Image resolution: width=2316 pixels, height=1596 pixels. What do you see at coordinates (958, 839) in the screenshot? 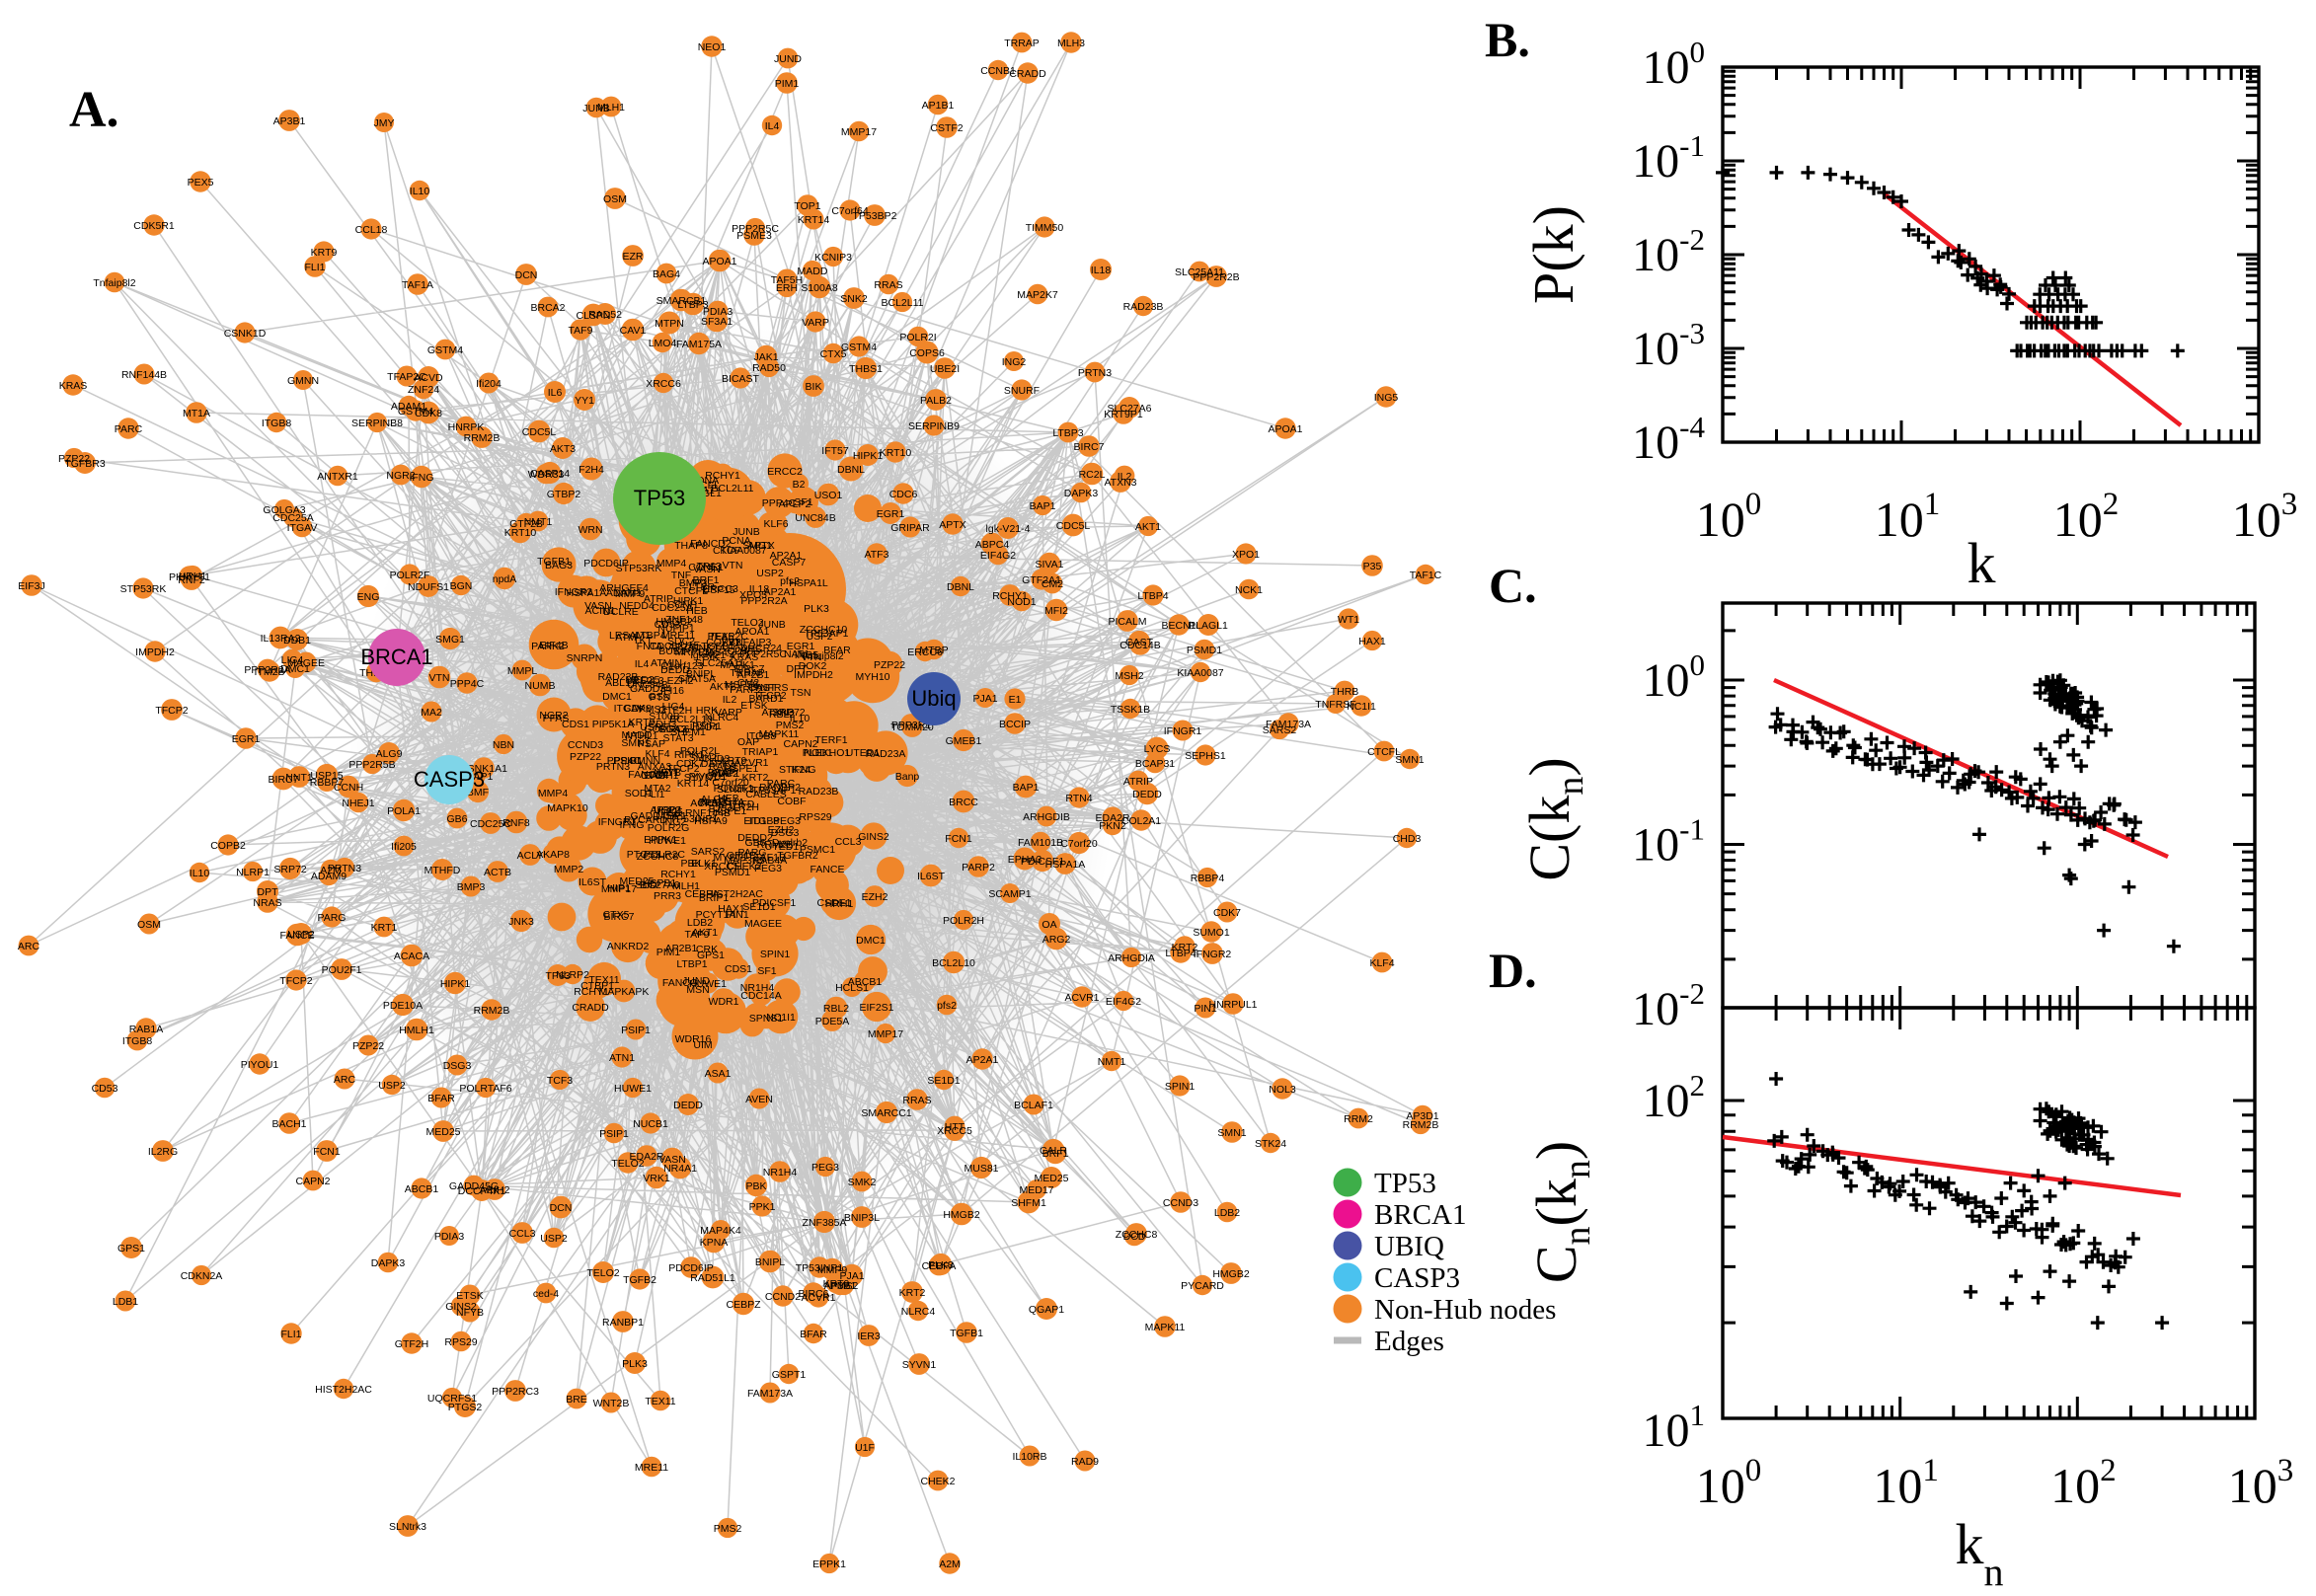
I see `svg-text: FCN1` at bounding box center [958, 839].